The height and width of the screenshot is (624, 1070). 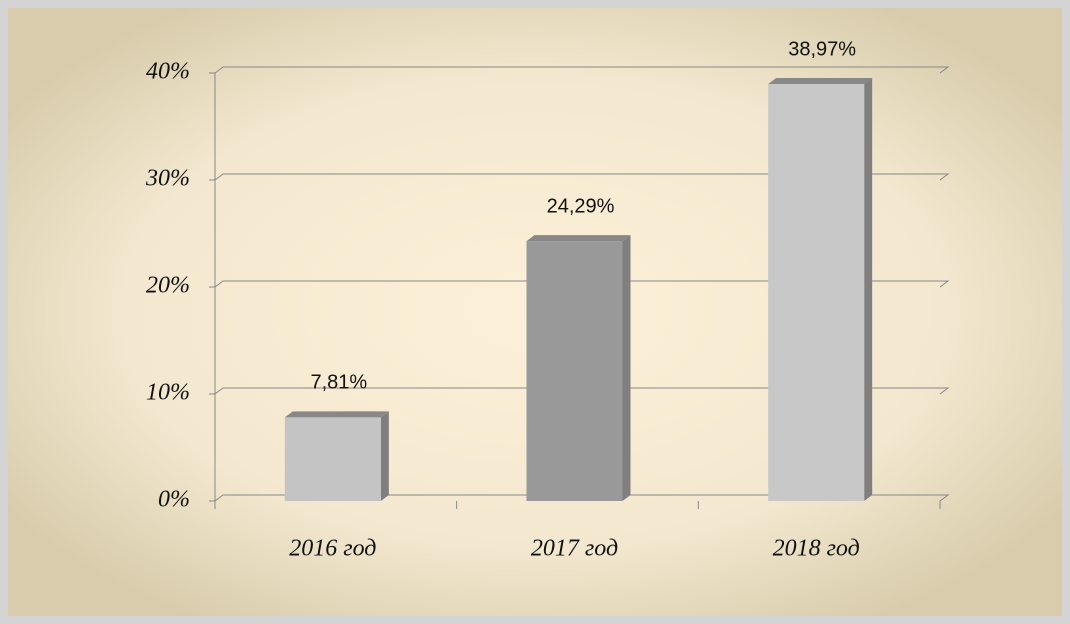 I want to click on y-tick-label: 10%, so click(x=168, y=393).